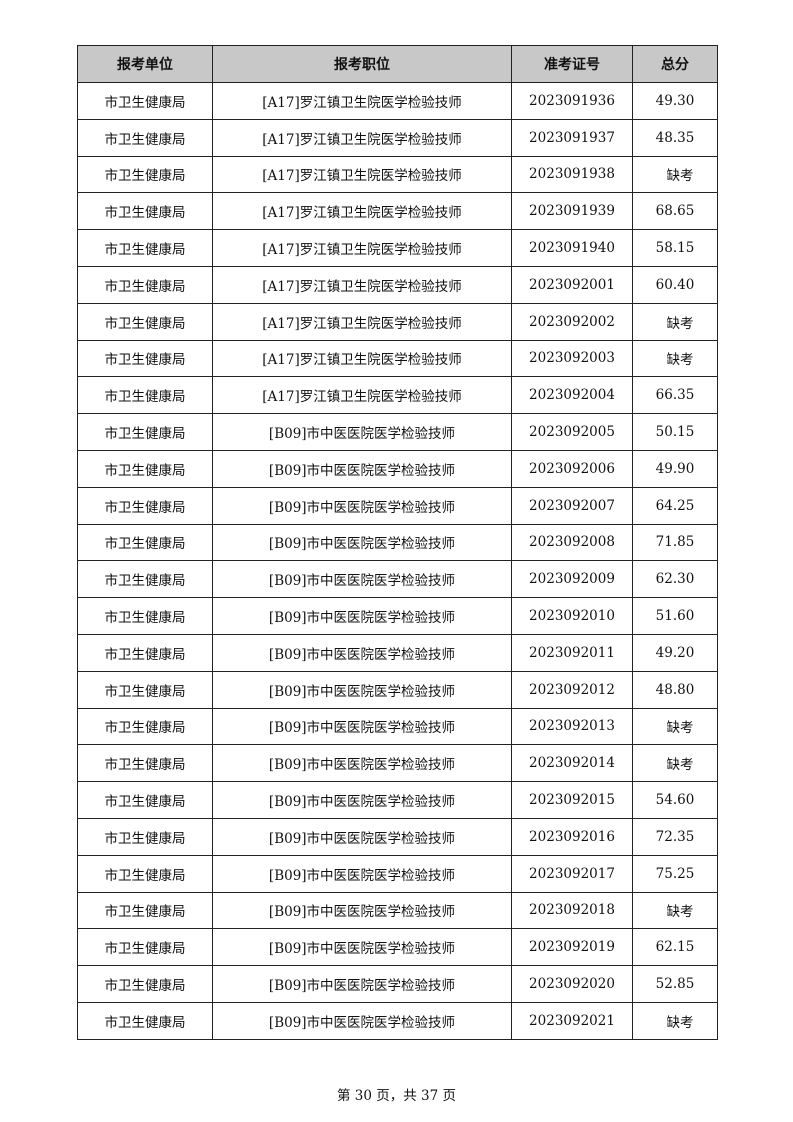 This screenshot has width=793, height=1122. What do you see at coordinates (572, 616) in the screenshot?
I see `cell-exam-id: 2023092010` at bounding box center [572, 616].